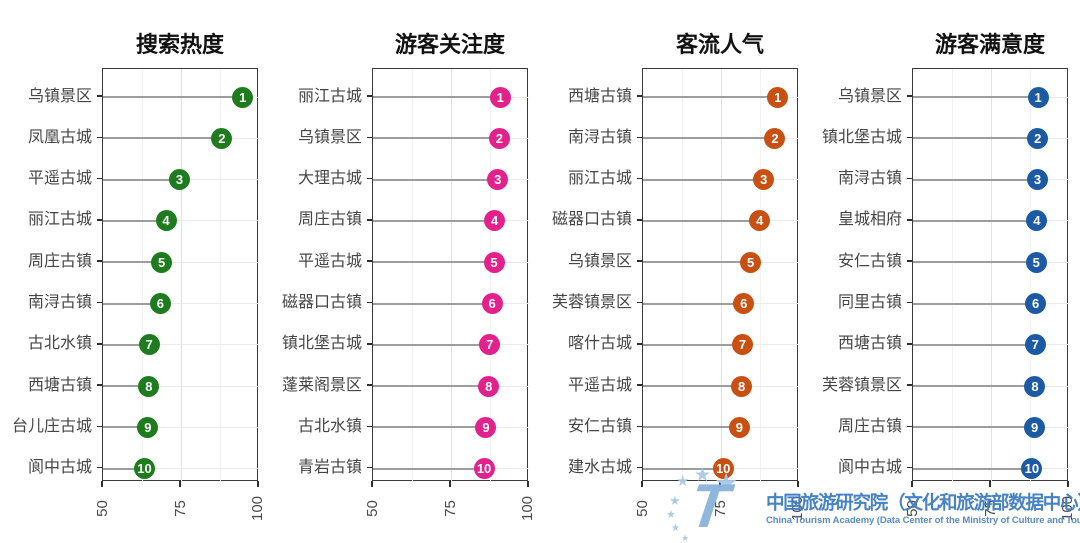  I want to click on panel-title: 客流人气, so click(719, 44).